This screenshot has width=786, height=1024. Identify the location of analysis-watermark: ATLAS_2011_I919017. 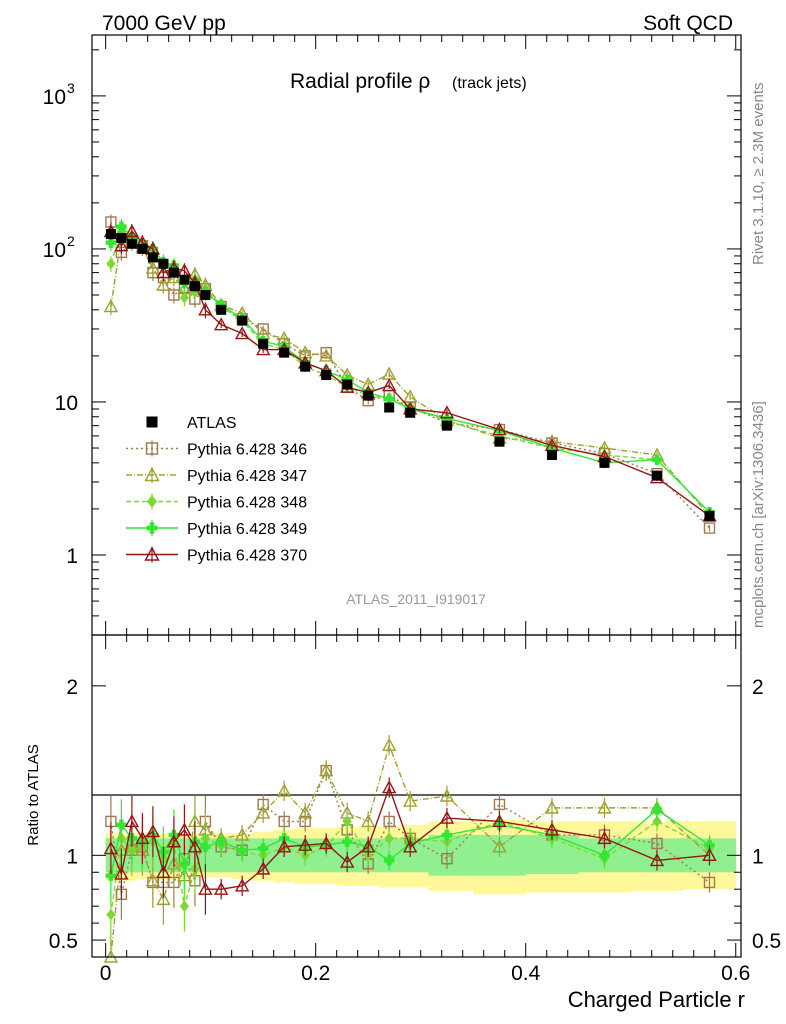
(416, 599).